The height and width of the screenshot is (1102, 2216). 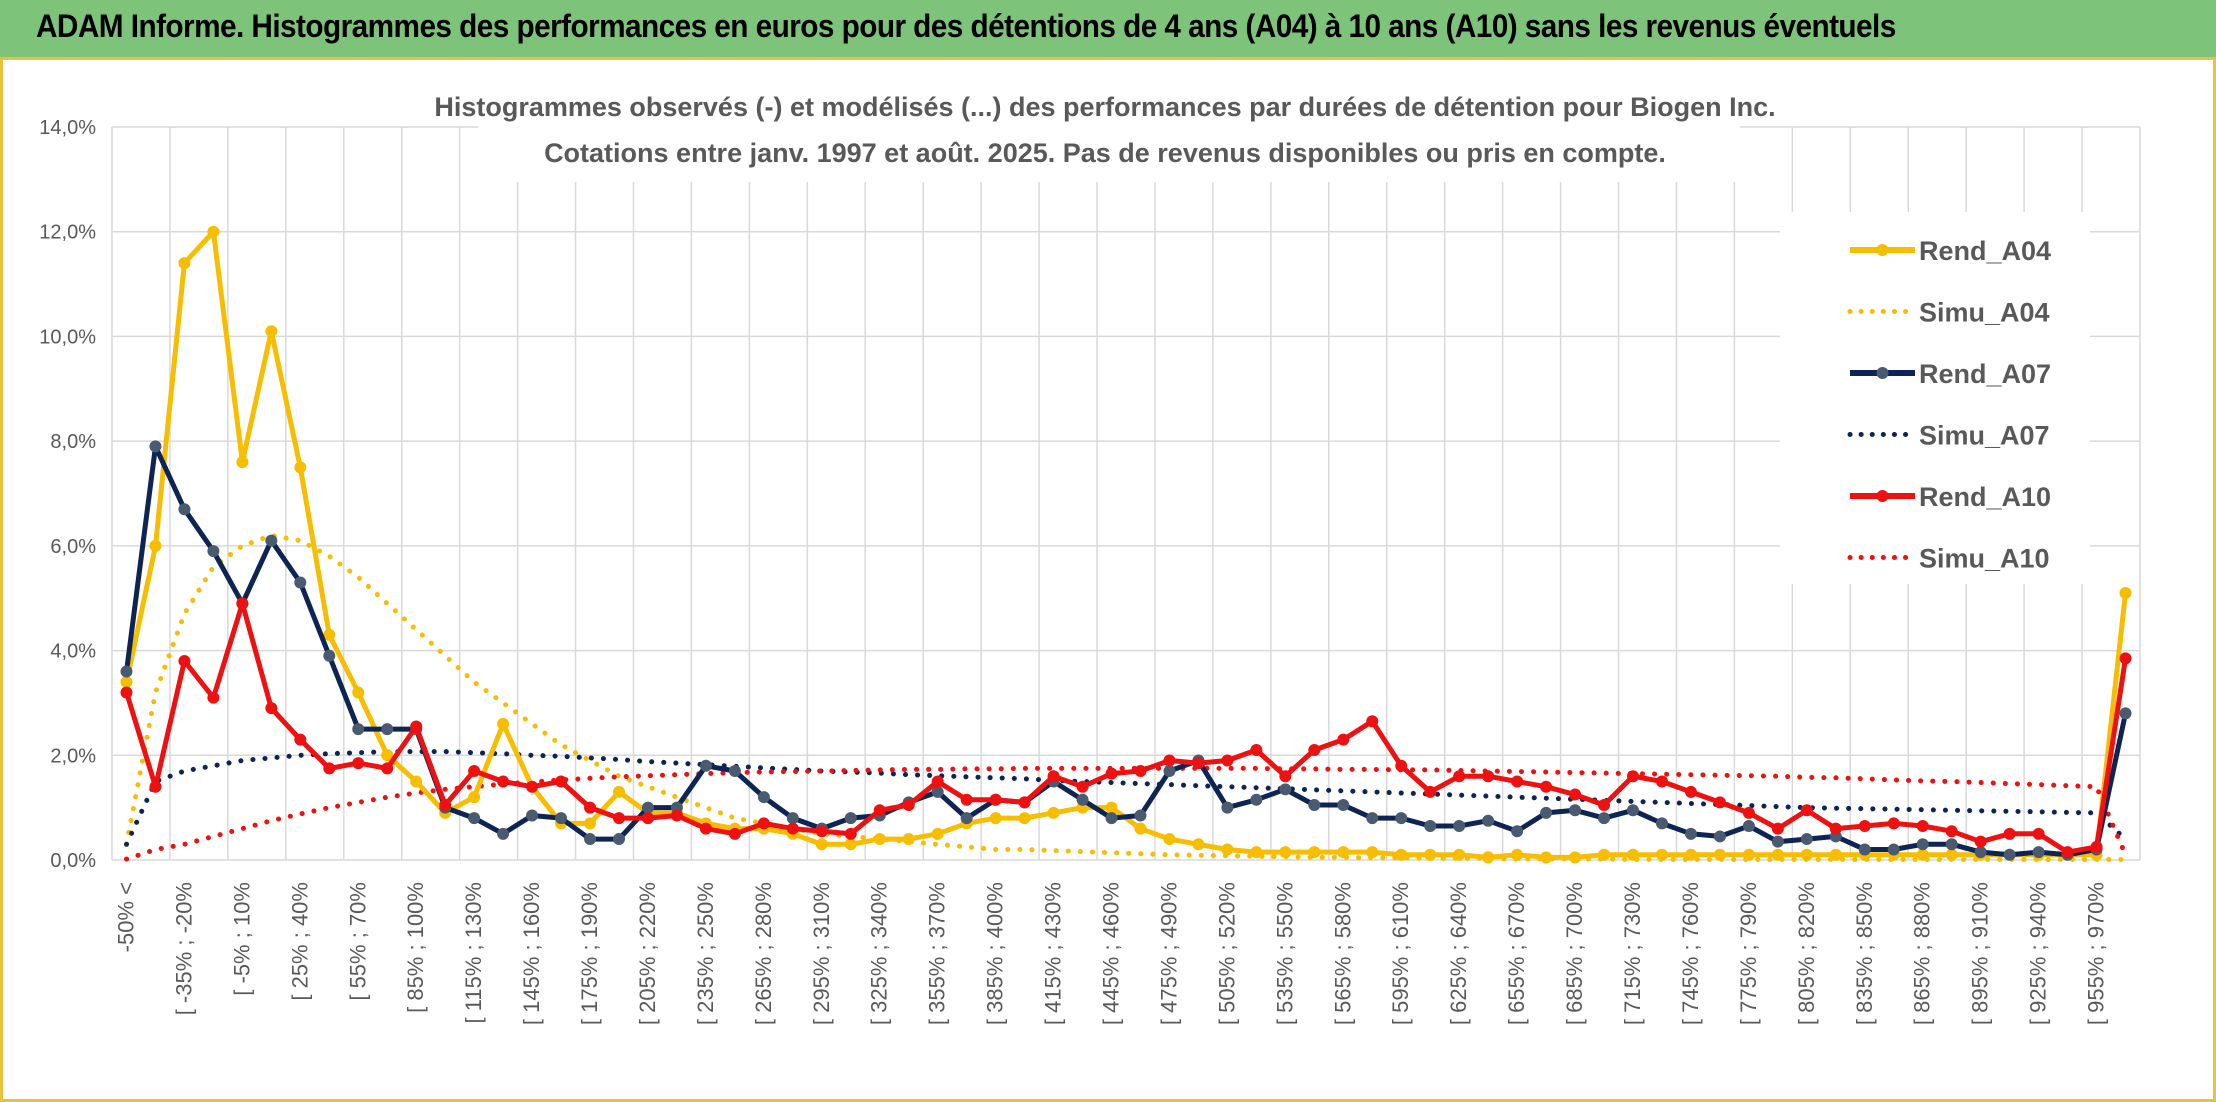 What do you see at coordinates (937, 953) in the screenshot?
I see `x-tick-label: [ 355% ; 370%` at bounding box center [937, 953].